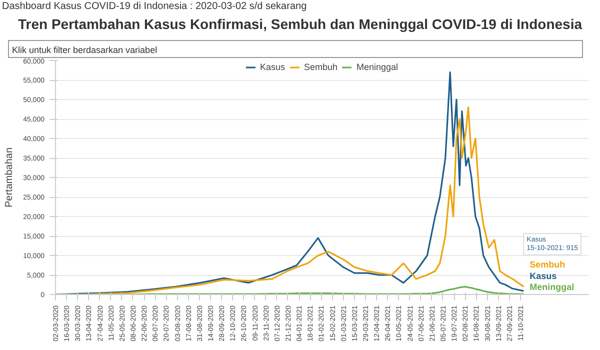  I want to click on text: Kasus, so click(543, 275).